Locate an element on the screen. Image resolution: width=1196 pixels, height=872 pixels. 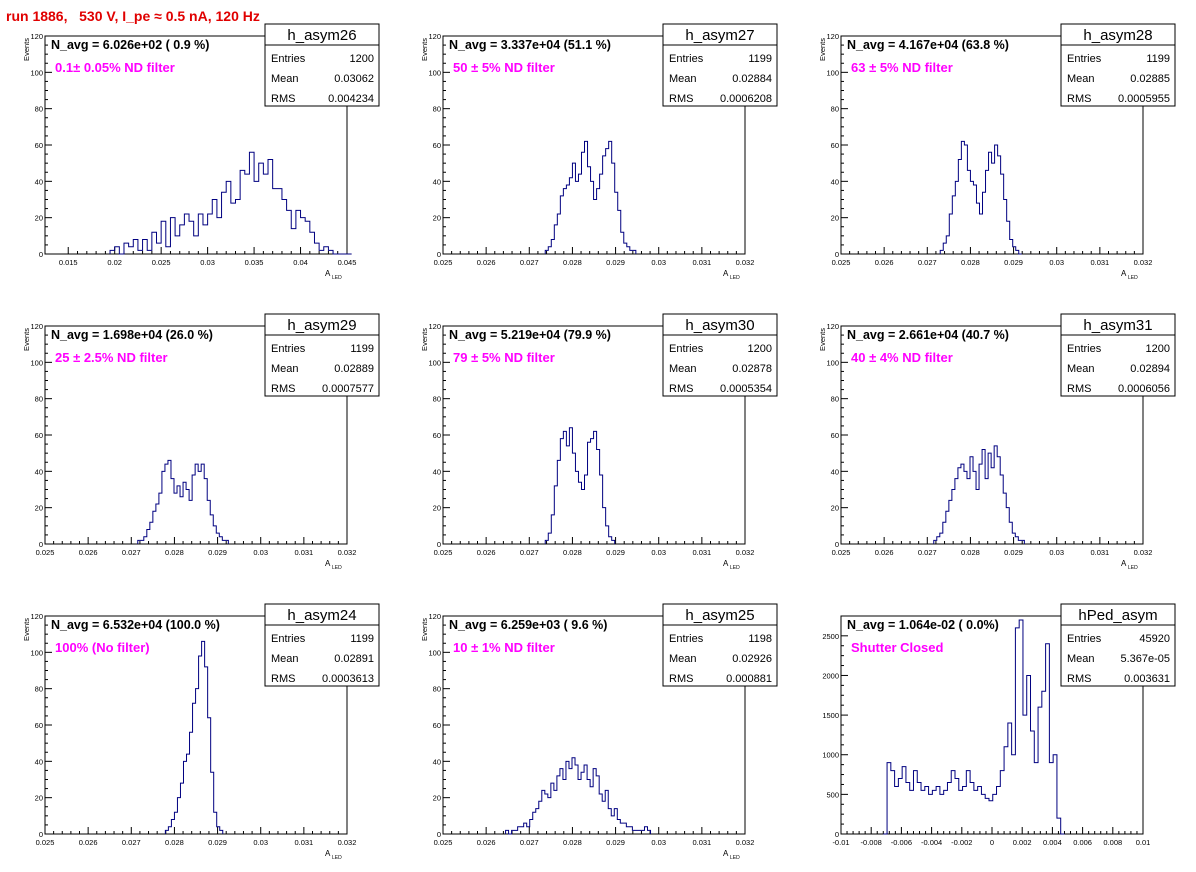
navg-label: N_avg = 6.026e+02 ( 0.9 %) is located at coordinates (130, 45).